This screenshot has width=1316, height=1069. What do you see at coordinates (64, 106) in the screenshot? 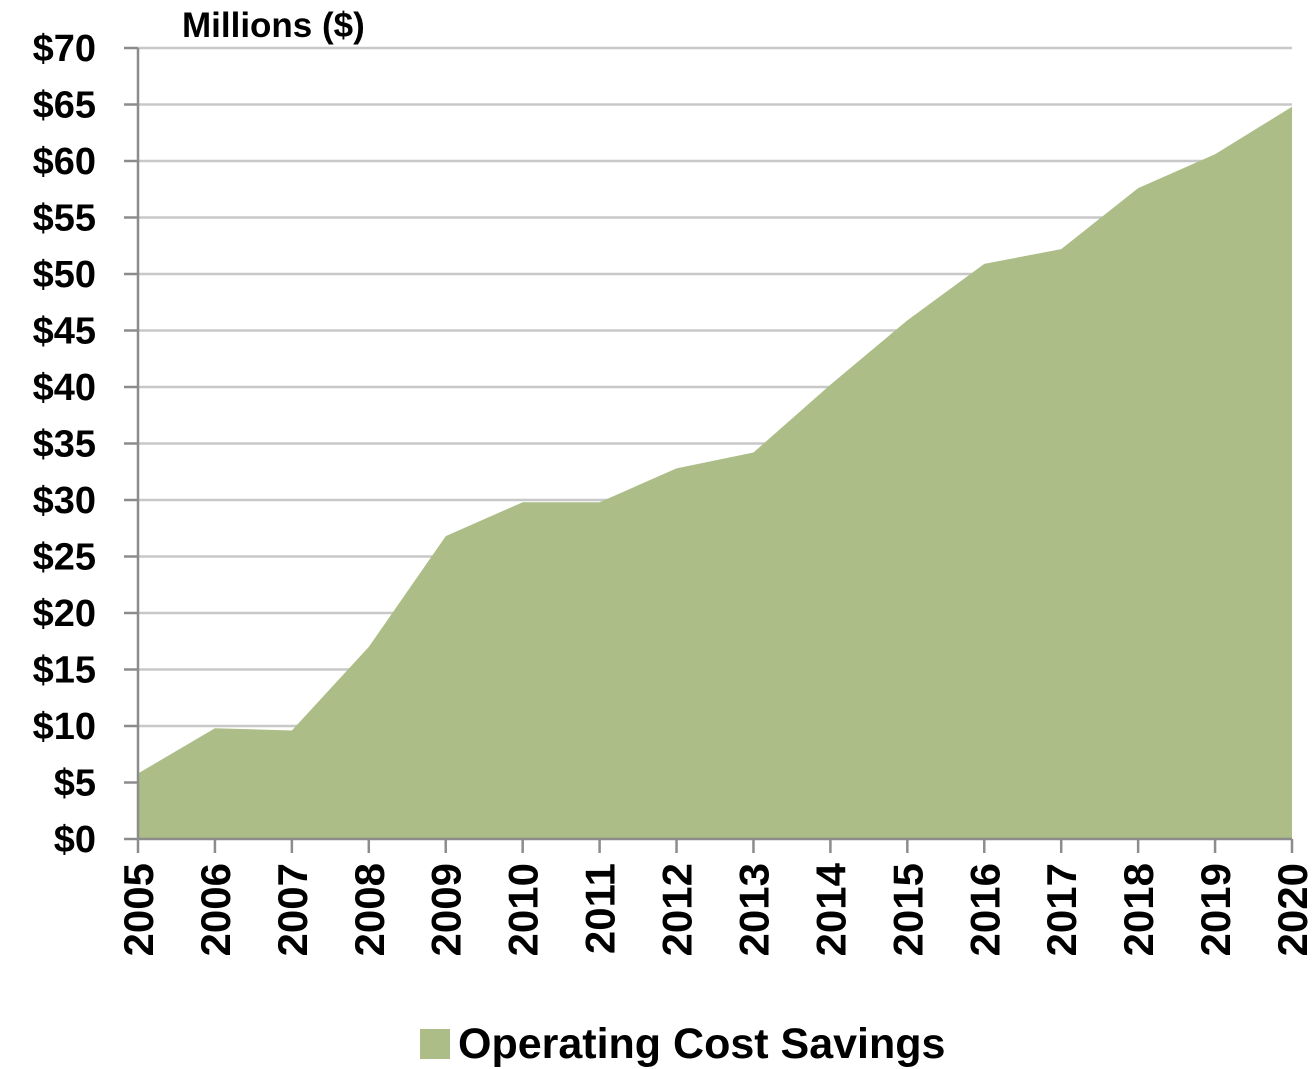
I see `y-tick-label: $65` at bounding box center [64, 106].